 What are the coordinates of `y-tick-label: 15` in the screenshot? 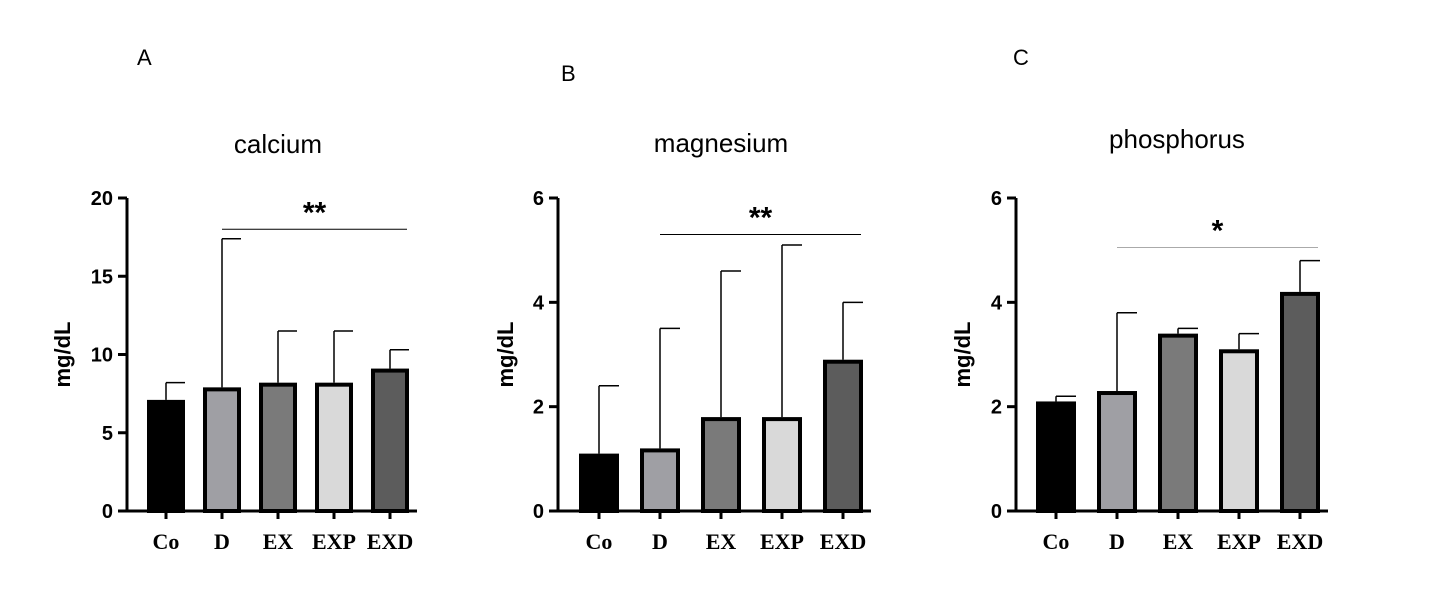 It's located at (102, 277).